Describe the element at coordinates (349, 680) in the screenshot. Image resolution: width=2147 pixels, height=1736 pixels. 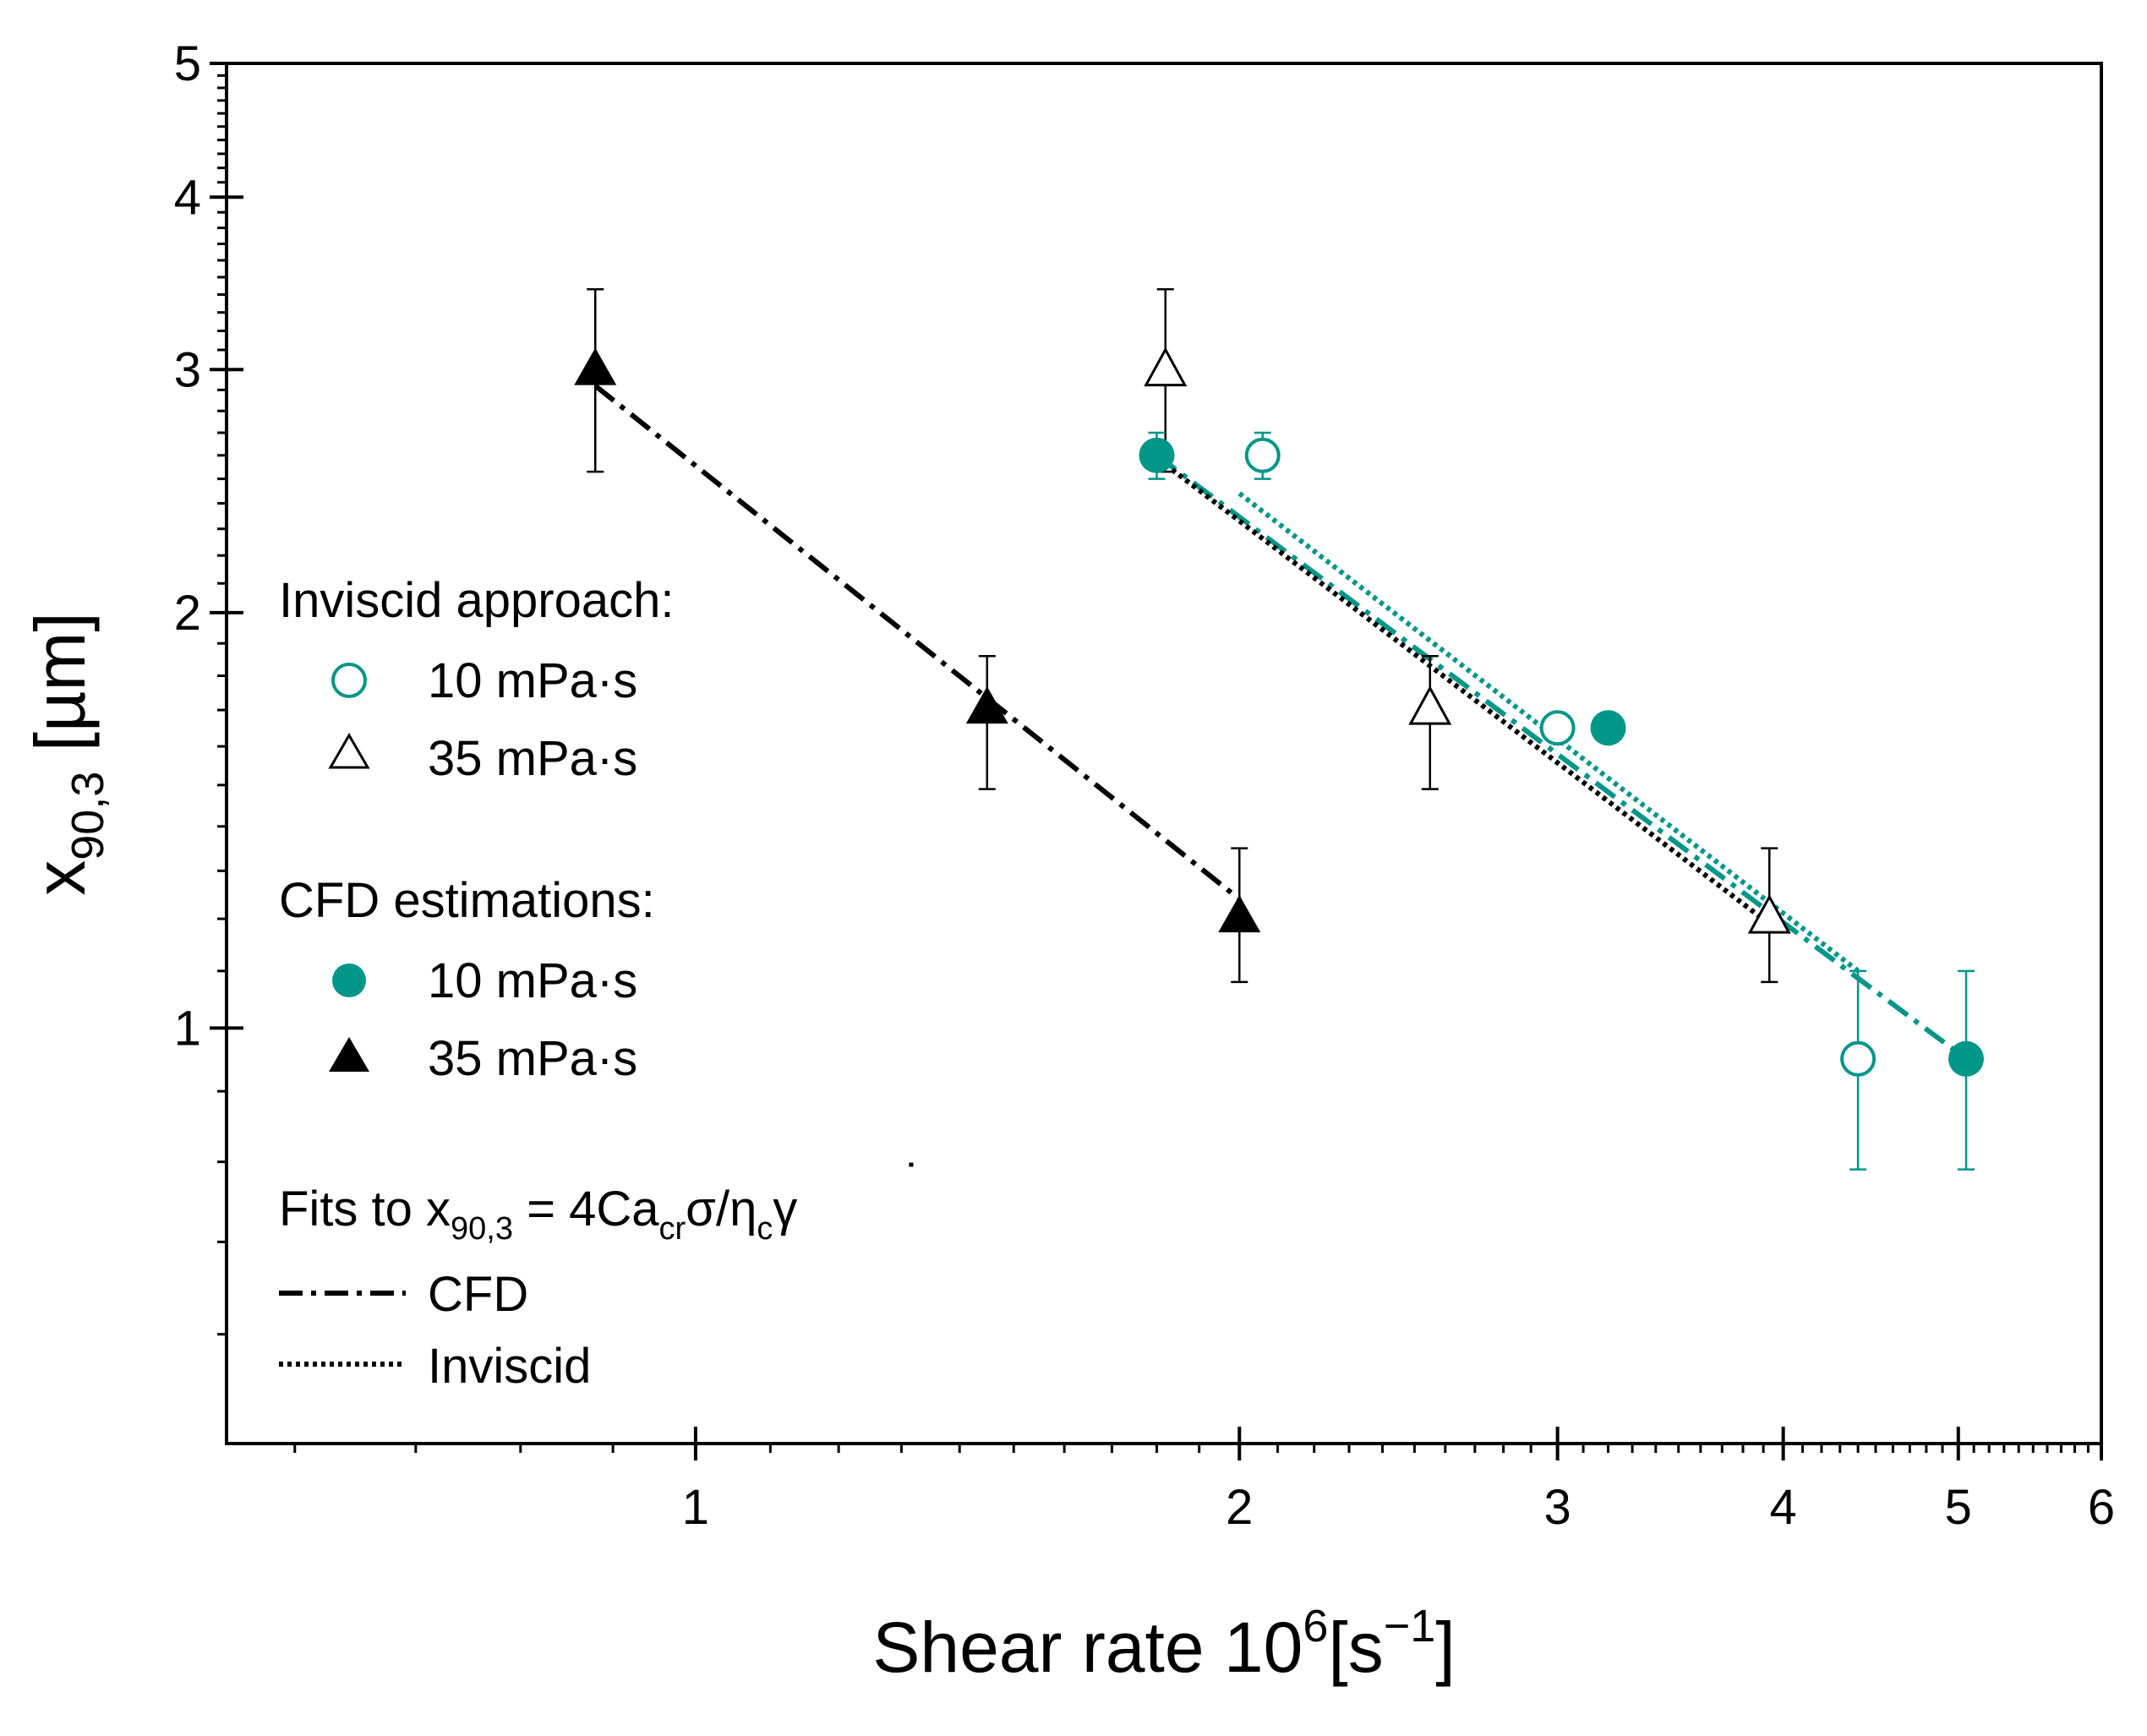
I see `legend-open-circle-icon` at that location.